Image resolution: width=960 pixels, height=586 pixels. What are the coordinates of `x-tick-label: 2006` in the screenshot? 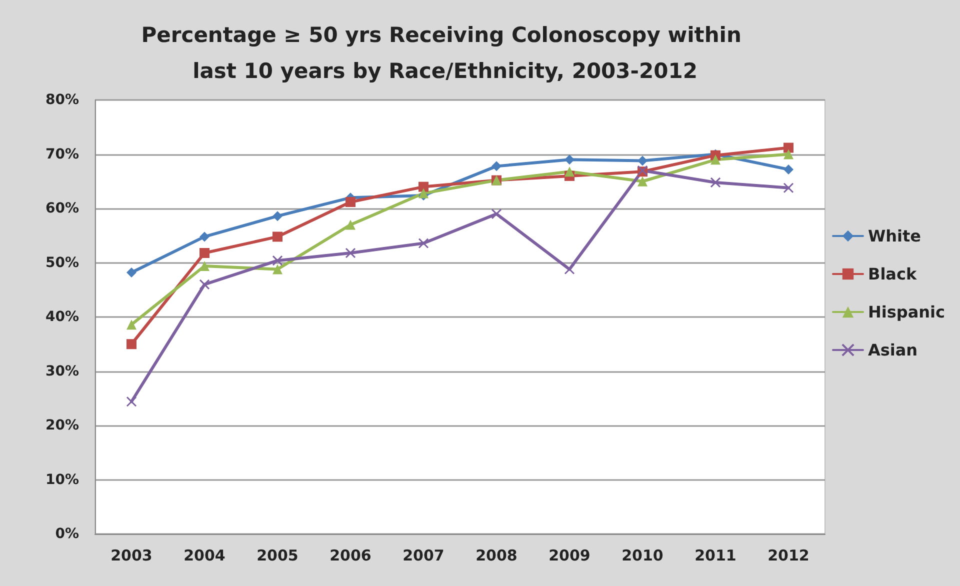 It's located at (351, 555).